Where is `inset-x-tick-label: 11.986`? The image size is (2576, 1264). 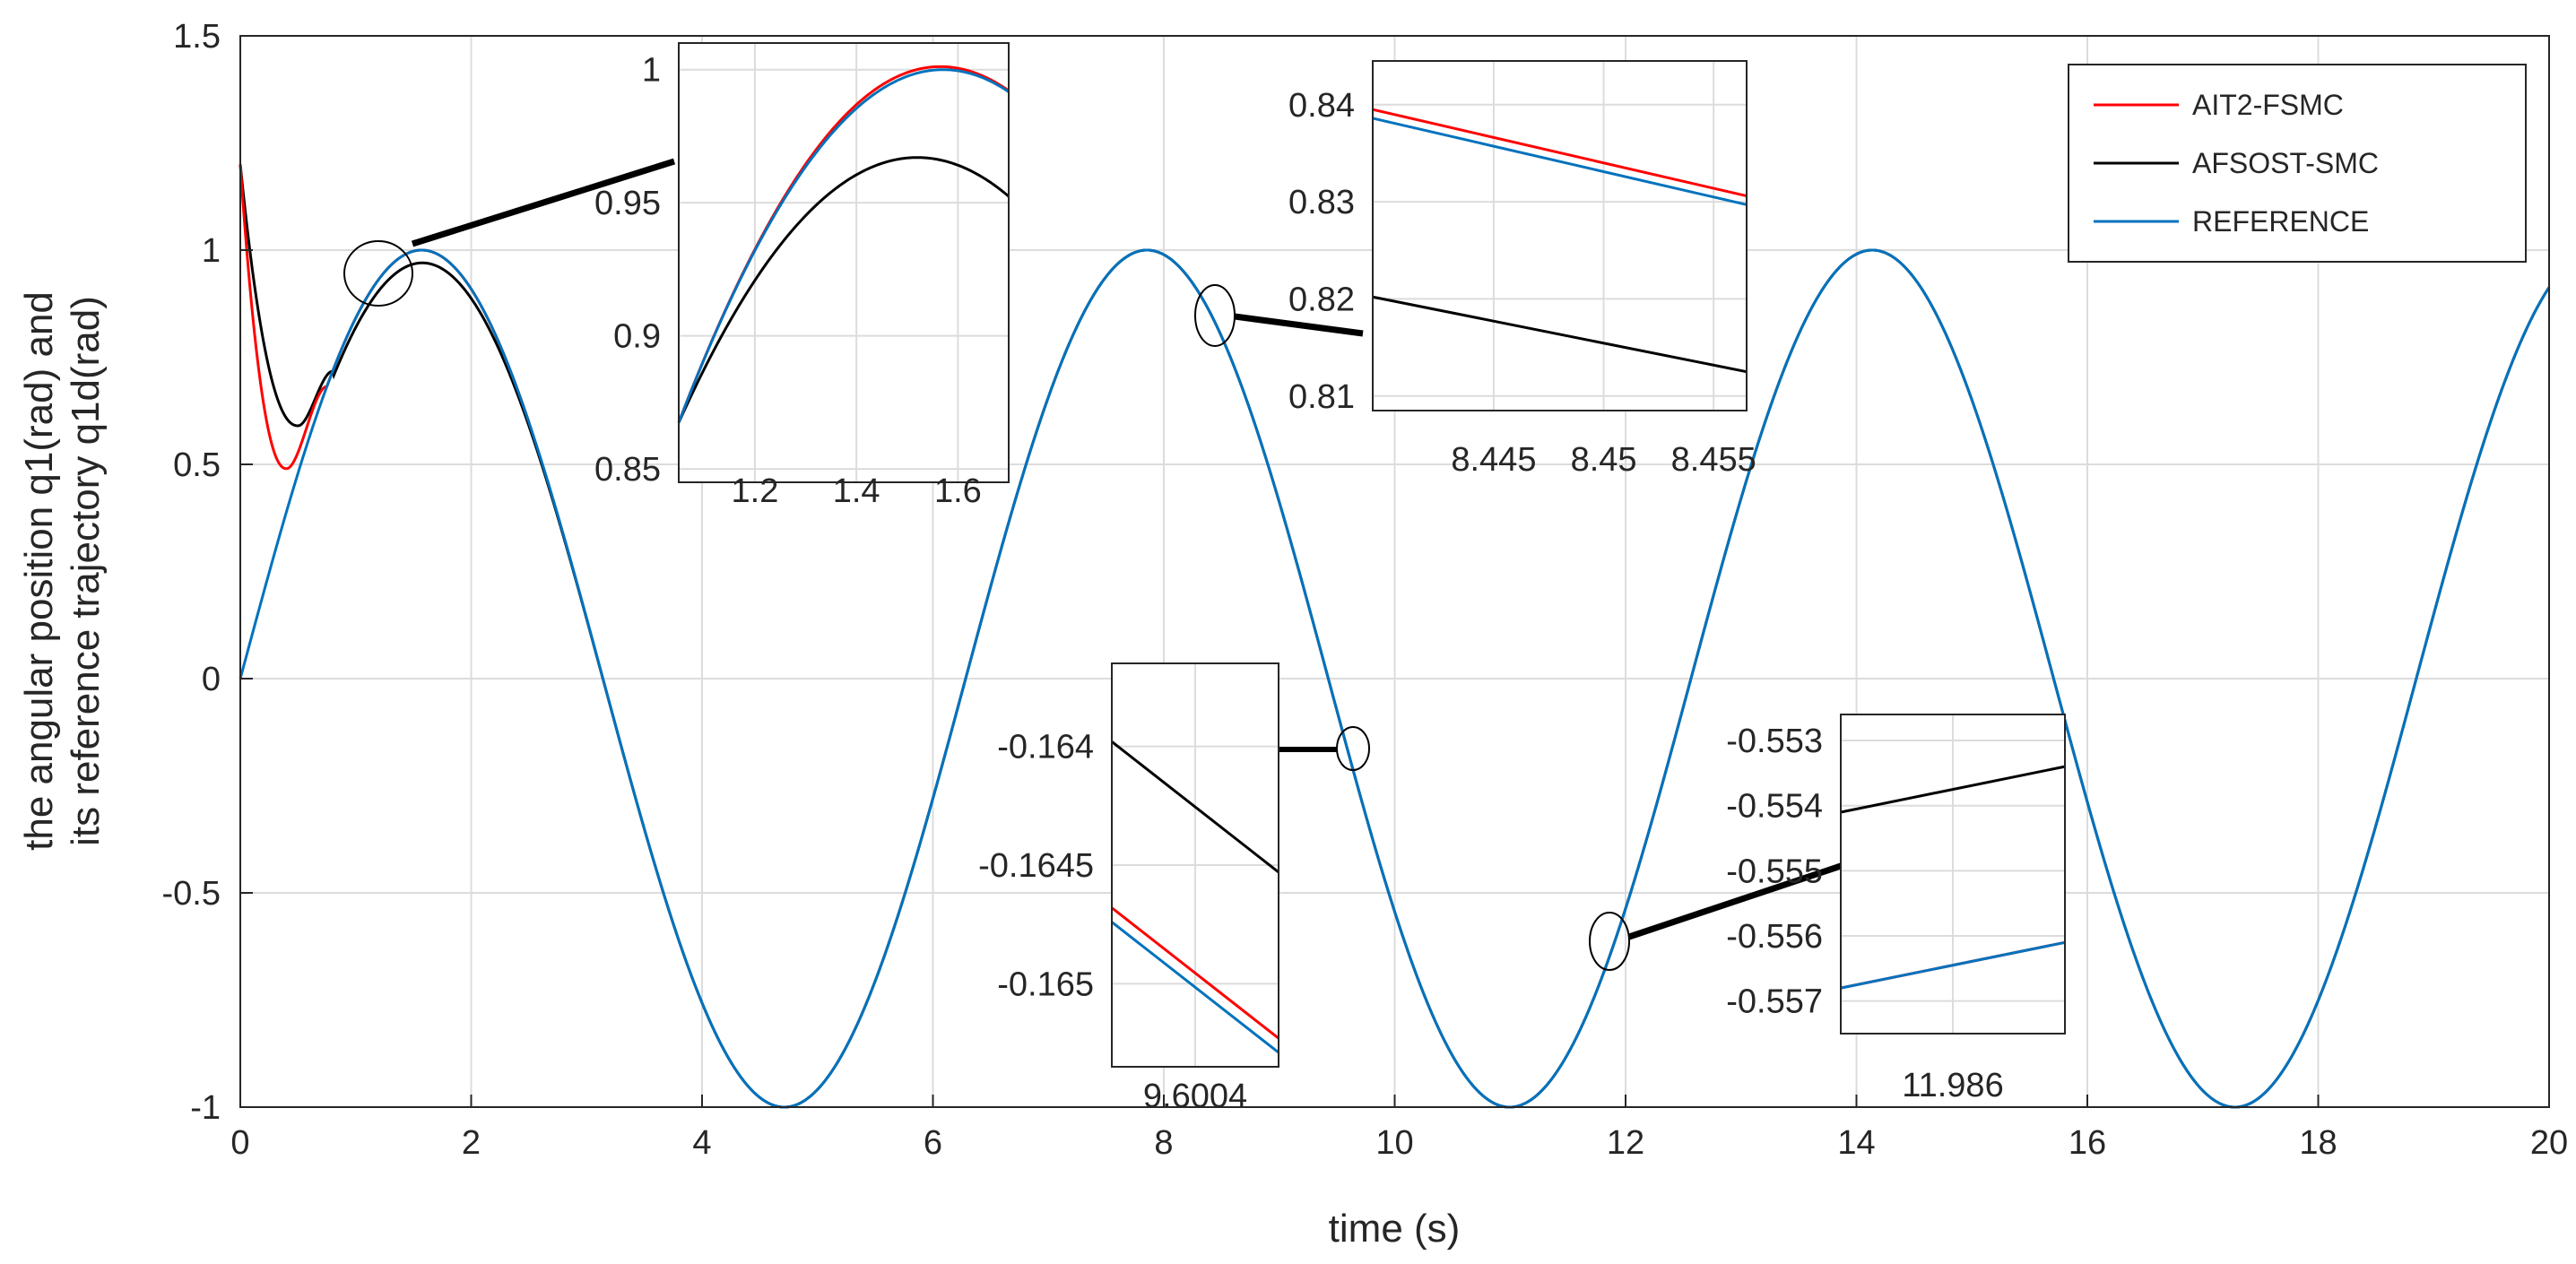 inset-x-tick-label: 11.986 is located at coordinates (1952, 1085).